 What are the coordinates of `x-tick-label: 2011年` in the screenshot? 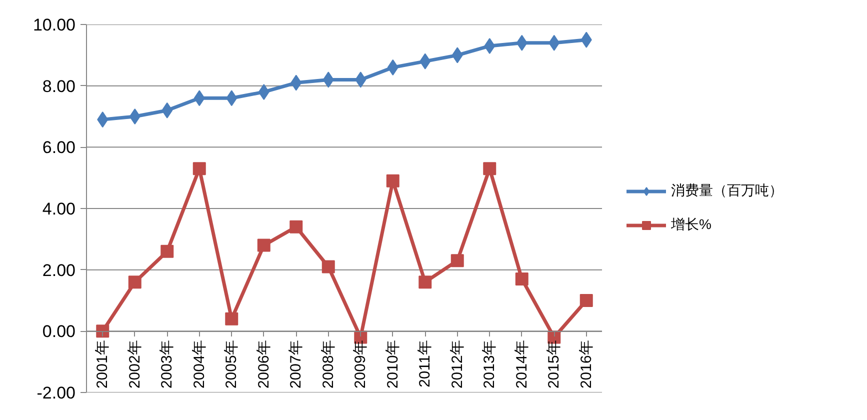 It's located at (425, 364).